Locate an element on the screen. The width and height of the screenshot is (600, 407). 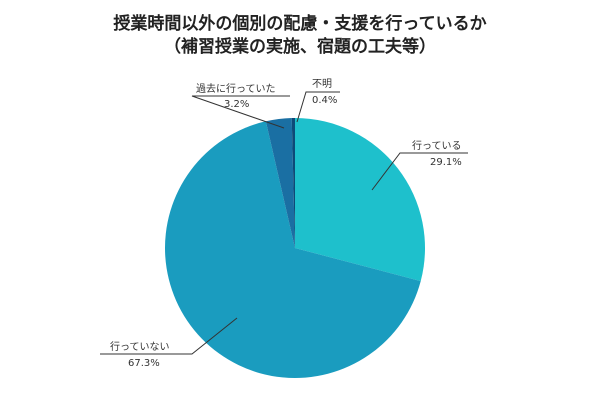
value-label: 67.3% is located at coordinates (144, 363).